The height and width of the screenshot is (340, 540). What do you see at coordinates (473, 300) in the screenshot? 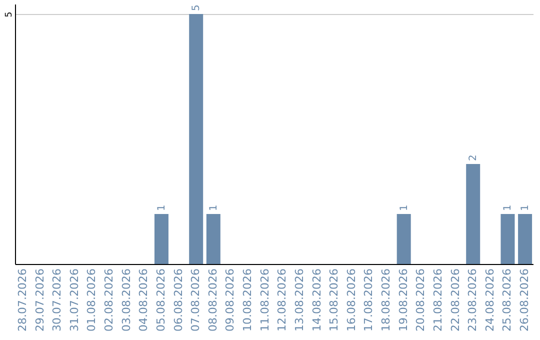
I see `x-tick-label: 23.08.2026` at bounding box center [473, 300].